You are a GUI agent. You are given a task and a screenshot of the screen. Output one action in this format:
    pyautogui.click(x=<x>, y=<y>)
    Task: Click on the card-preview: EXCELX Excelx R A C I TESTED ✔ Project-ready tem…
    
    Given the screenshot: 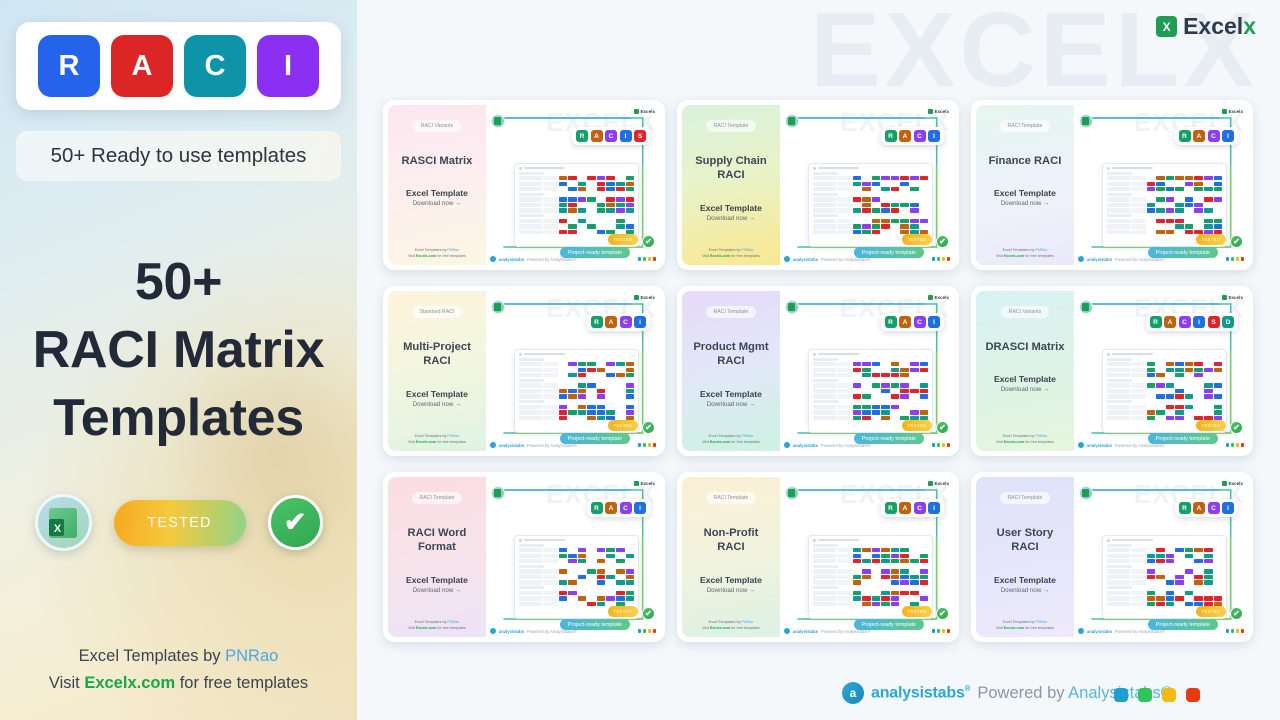 What is the action you would take?
    pyautogui.click(x=1160, y=557)
    